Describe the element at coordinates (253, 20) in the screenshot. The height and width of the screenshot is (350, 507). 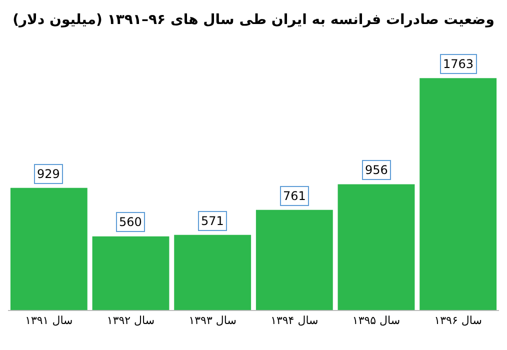
I see `chart-title: وضعیت صادرات فرانسه به ایران طی سال های ۹۶–۱۳۹۱ (میلیون دلار)` at that location.